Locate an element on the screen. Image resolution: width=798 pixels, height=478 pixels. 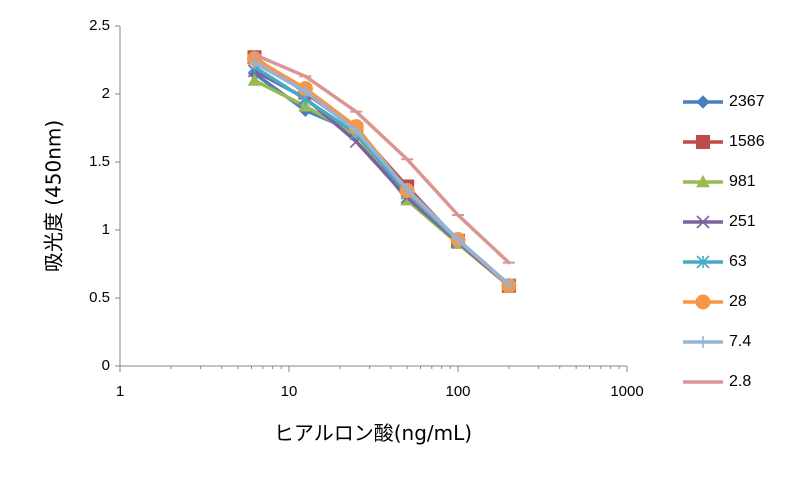
legend-entry: 2.8 is located at coordinates (717, 381).